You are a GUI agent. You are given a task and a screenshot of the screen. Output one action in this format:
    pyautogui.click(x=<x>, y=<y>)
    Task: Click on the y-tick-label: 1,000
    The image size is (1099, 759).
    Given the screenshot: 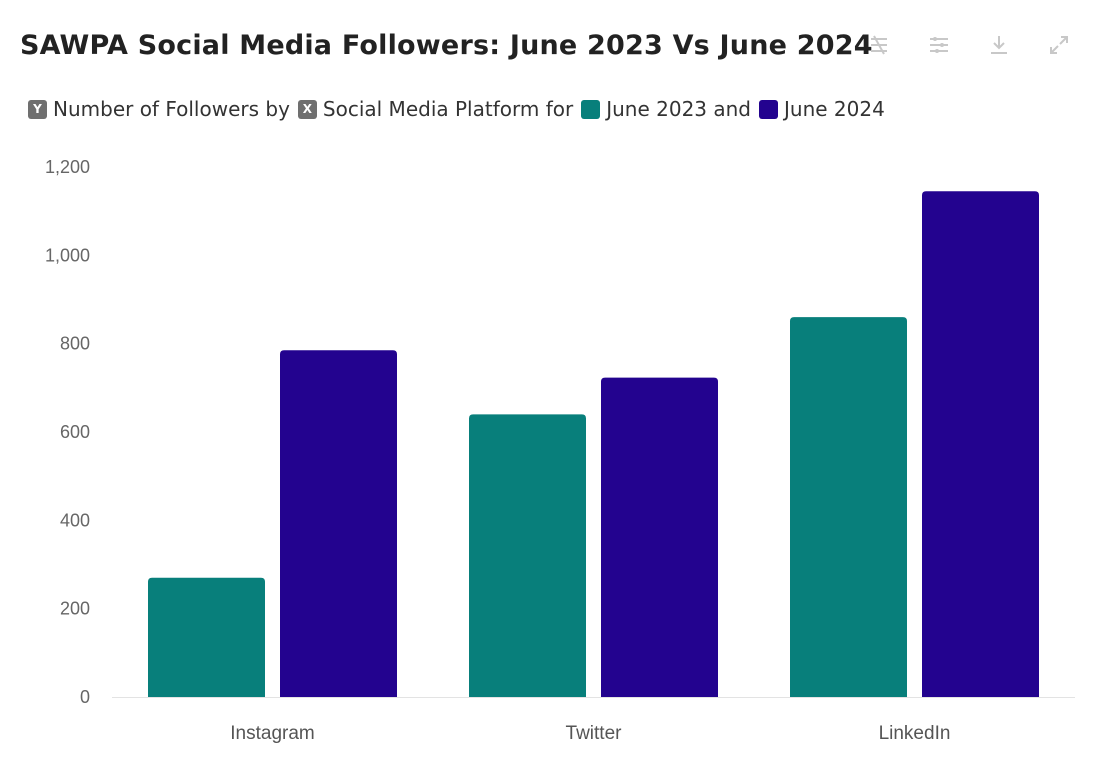 What is the action you would take?
    pyautogui.click(x=67, y=255)
    